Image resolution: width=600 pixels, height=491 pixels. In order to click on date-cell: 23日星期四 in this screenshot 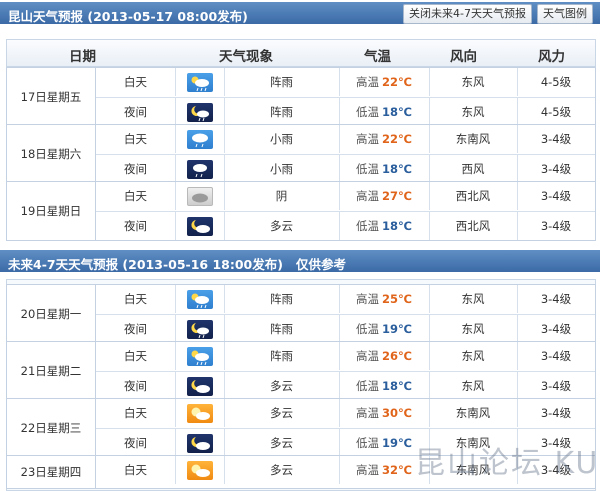, I will do `click(51, 472)`.